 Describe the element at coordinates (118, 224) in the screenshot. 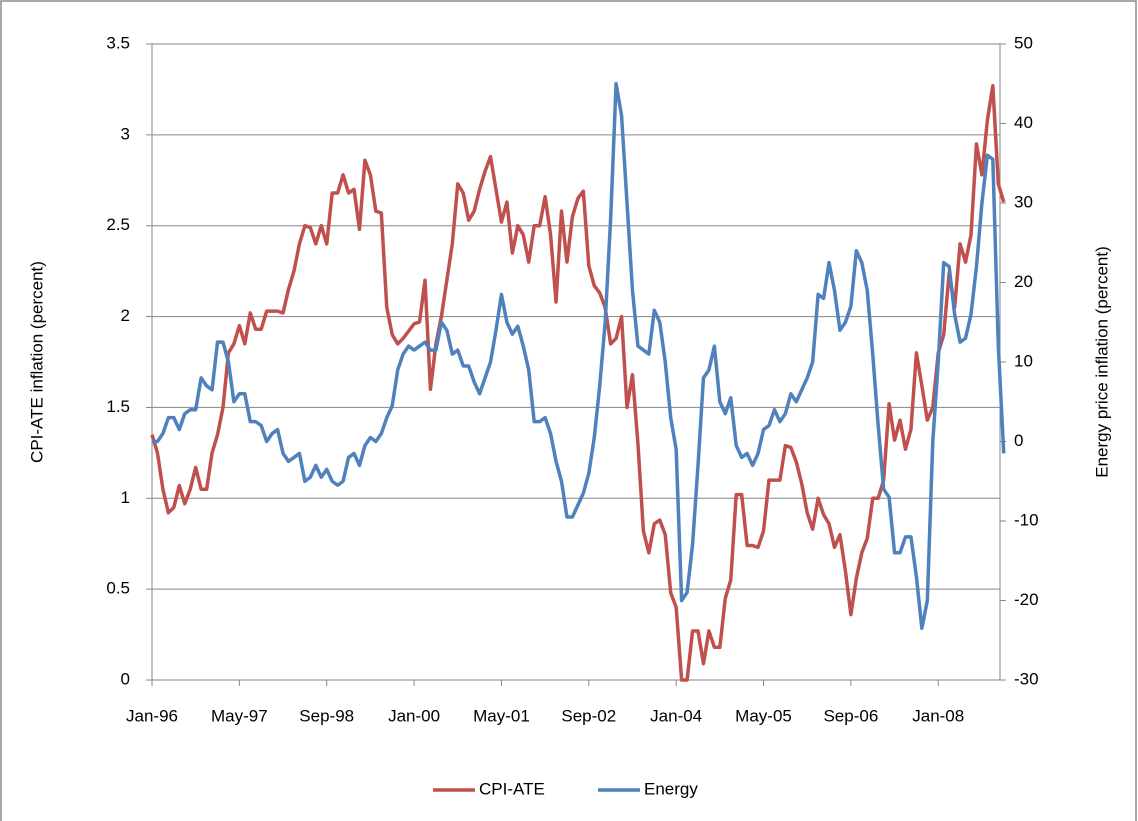

I see `y-tick-label: 2.5` at that location.